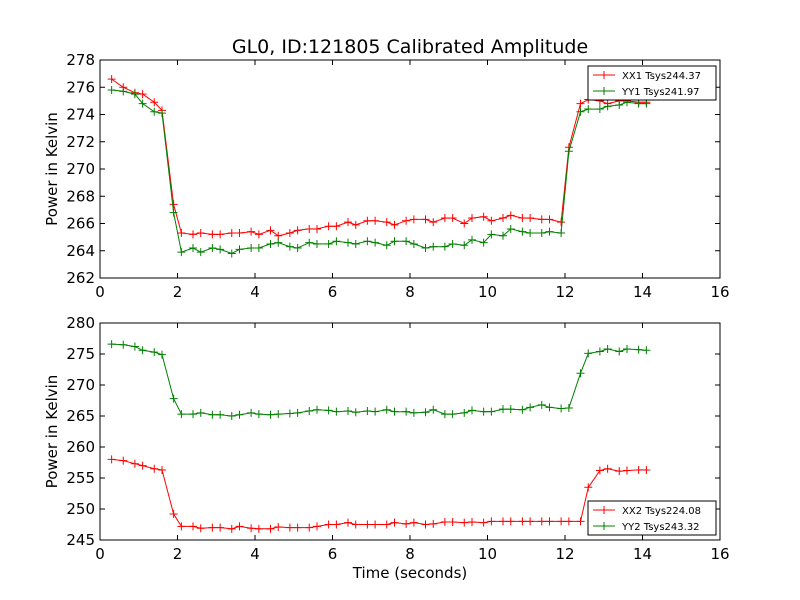 This screenshot has width=800, height=600. I want to click on chart-title: GL0, ID:121805 Calibrated Amplitude, so click(410, 47).